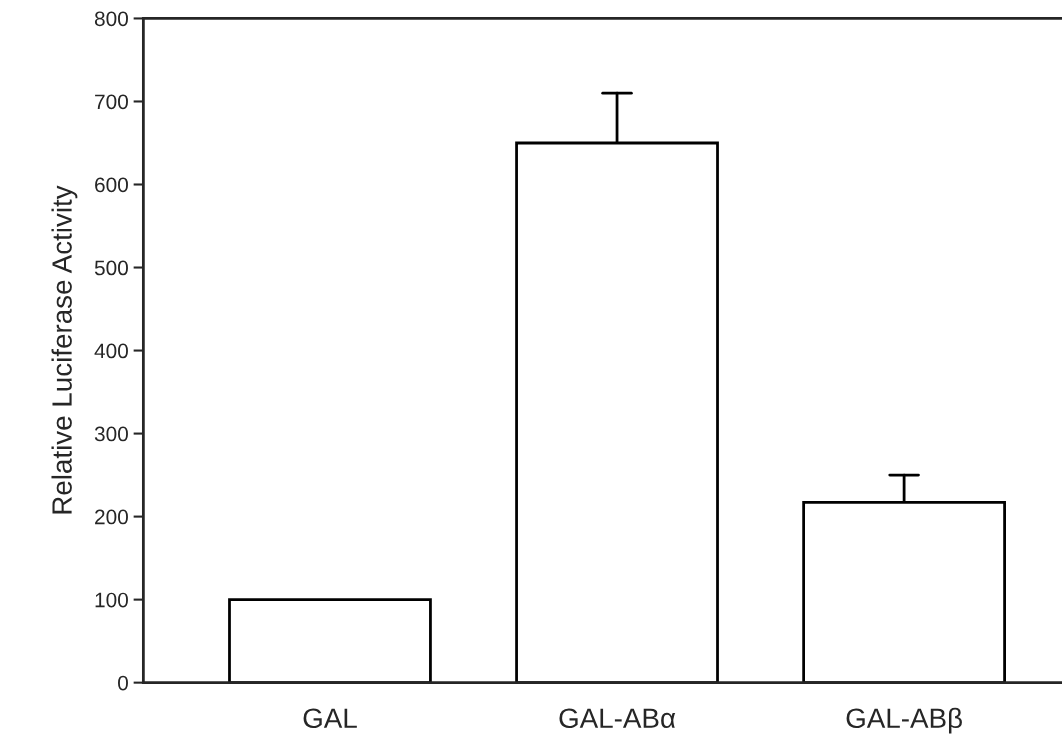 Image resolution: width=1062 pixels, height=738 pixels. What do you see at coordinates (111, 600) in the screenshot?
I see `y-tick-label: 100` at bounding box center [111, 600].